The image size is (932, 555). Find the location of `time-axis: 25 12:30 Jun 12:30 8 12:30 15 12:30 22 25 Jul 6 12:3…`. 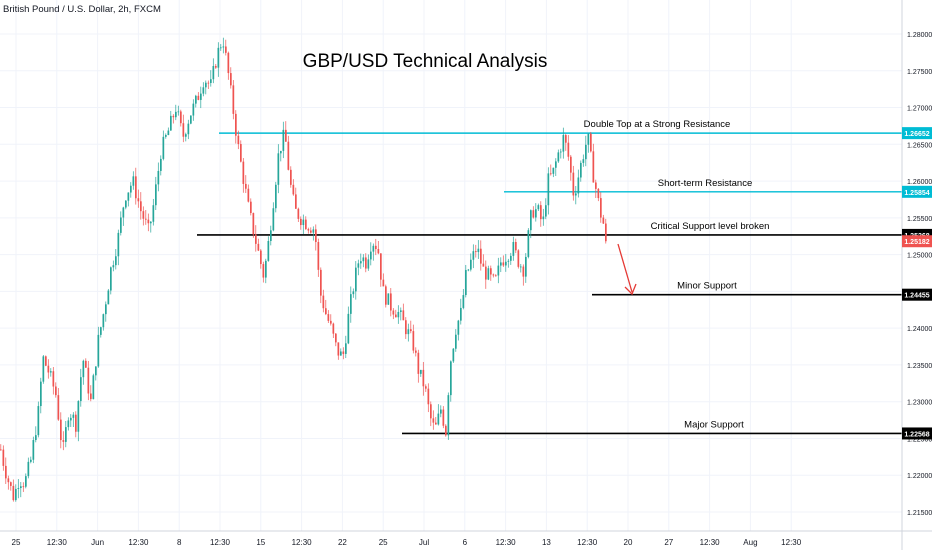

time-axis: 25 12:30 Jun 12:30 8 12:30 15 12:30 22 25 Jul 6 12:3… is located at coordinates (407, 542).